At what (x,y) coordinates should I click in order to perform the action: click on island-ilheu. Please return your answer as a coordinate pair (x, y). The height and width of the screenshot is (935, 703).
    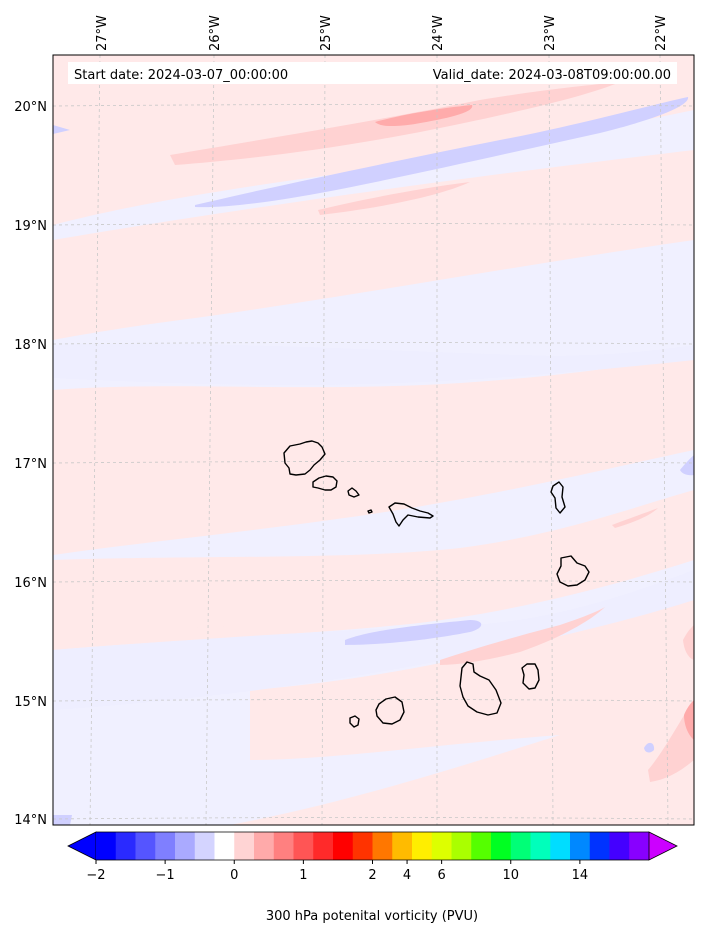
    Looking at the image, I should click on (370, 511).